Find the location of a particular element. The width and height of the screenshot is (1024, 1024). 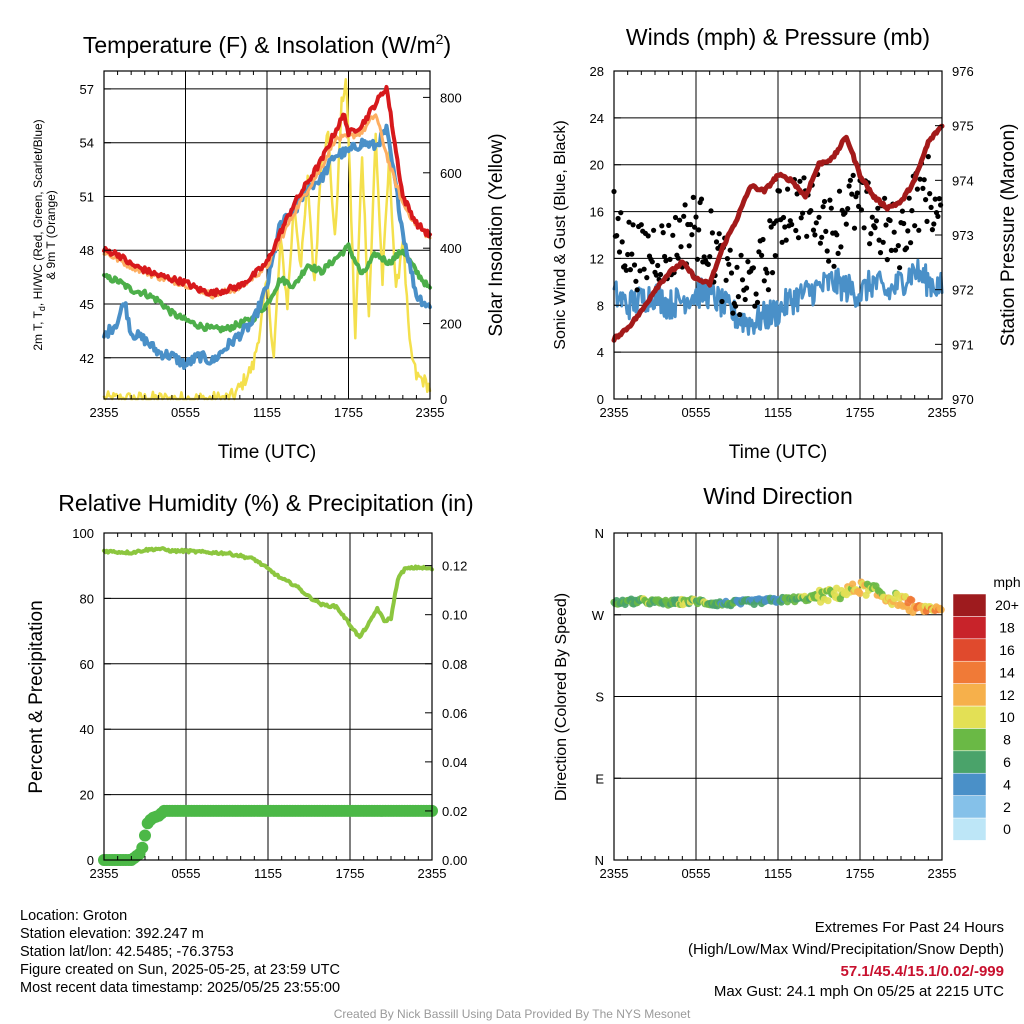

extremes-title: Extremes For Past 24 Hours is located at coordinates (909, 927).